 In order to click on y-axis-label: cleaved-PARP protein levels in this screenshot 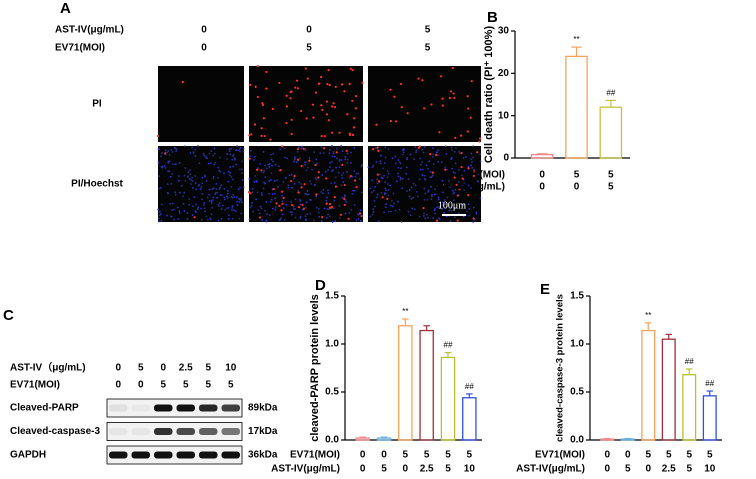, I will do `click(315, 368)`.